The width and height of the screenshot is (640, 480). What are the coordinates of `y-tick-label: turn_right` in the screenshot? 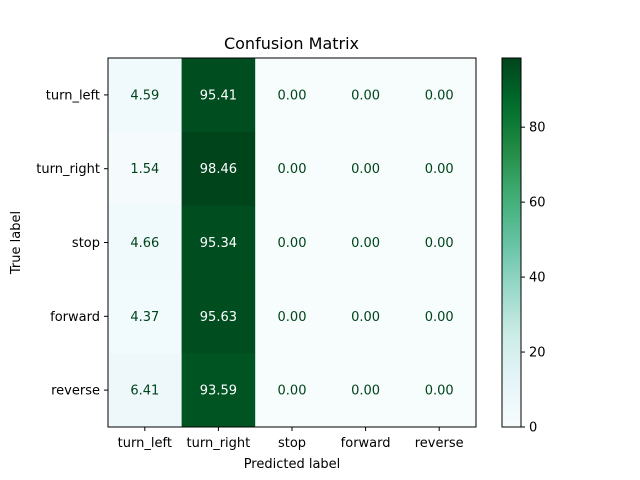 It's located at (68, 169).